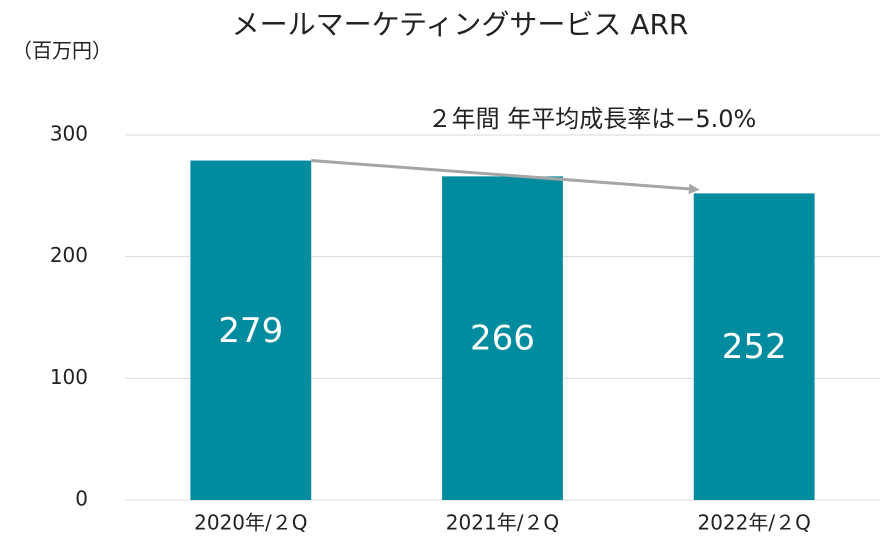 The image size is (884, 538). I want to click on x-tick-label: 2020年/２Q, so click(250, 523).